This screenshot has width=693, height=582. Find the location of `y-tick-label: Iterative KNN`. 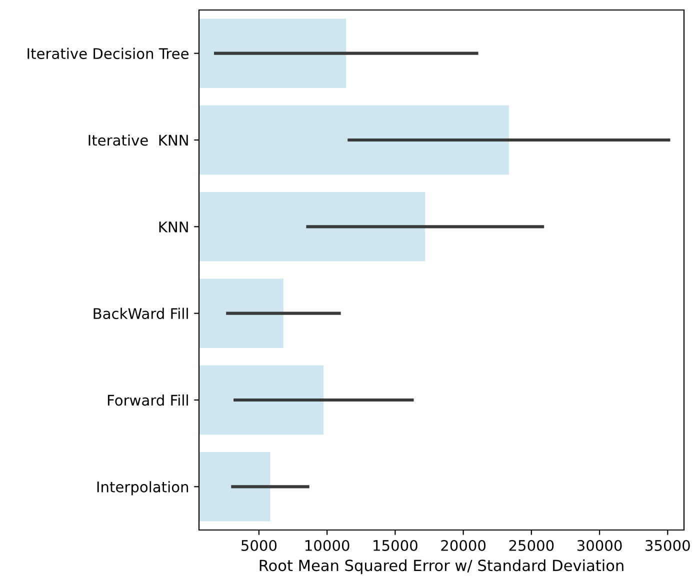

y-tick-label: Iterative KNN is located at coordinates (138, 140).